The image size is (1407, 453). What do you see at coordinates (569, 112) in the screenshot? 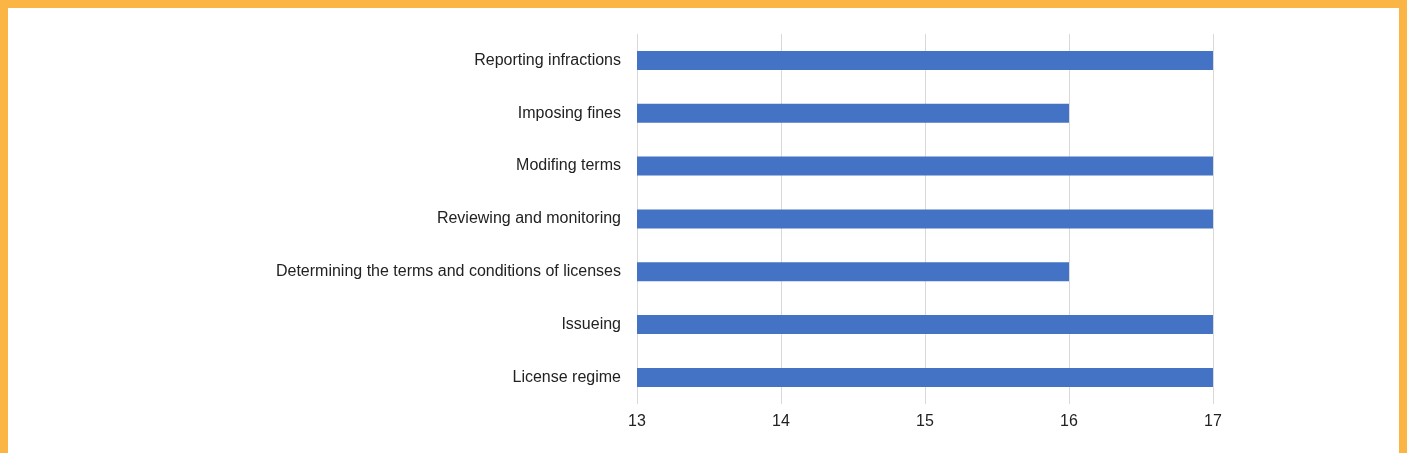
I see `y-tick-label: Imposing fines` at bounding box center [569, 112].